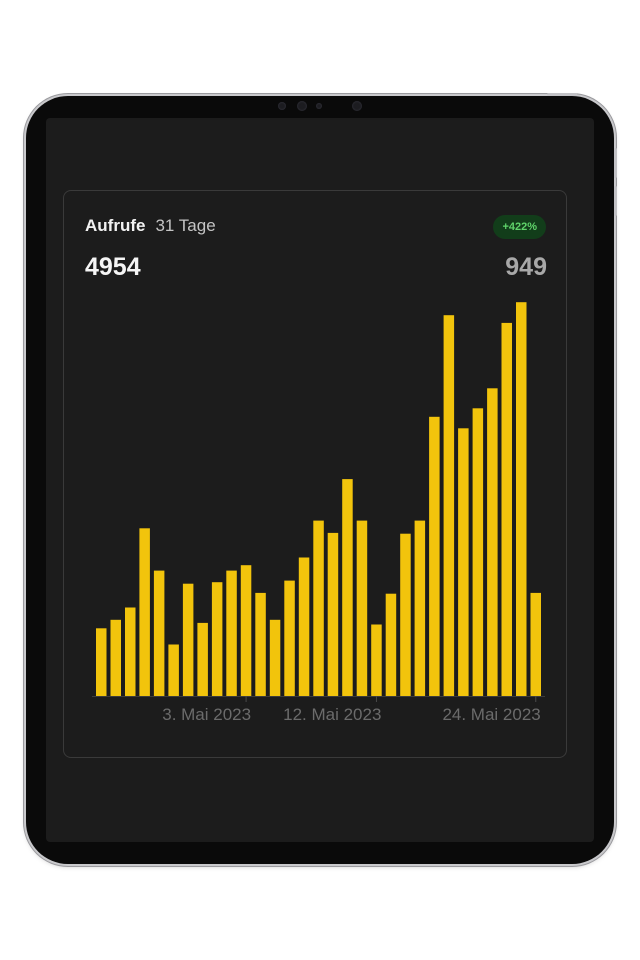 Image resolution: width=640 pixels, height=960 pixels. Describe the element at coordinates (615, 163) in the screenshot. I see `volume-up-button` at that location.